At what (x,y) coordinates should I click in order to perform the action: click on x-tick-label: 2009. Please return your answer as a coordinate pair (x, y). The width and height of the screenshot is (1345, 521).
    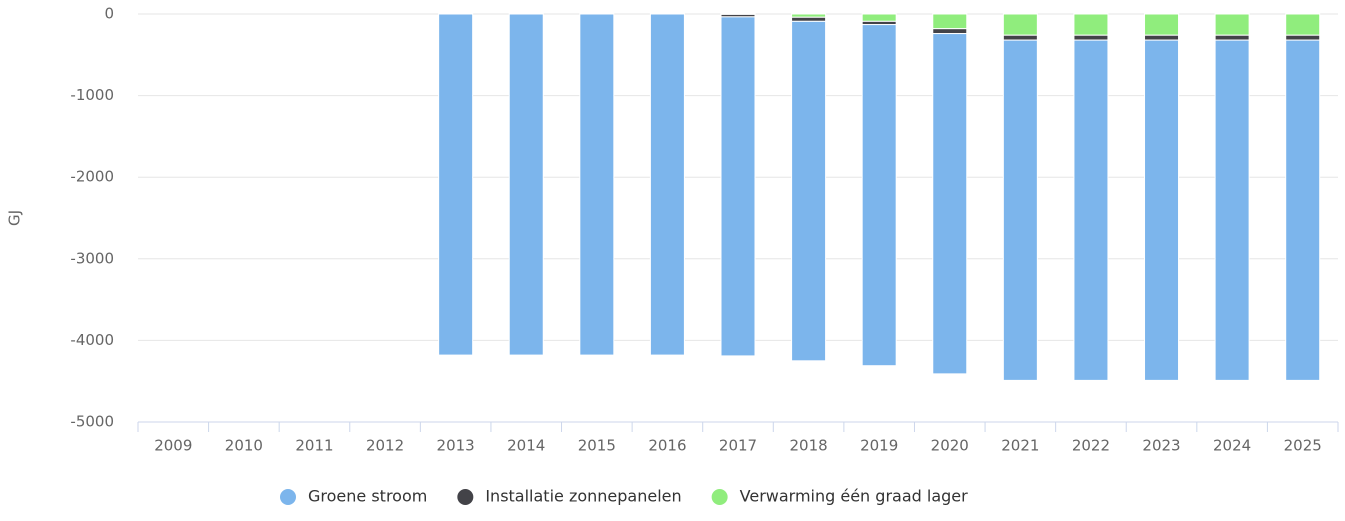
    Looking at the image, I should click on (173, 446).